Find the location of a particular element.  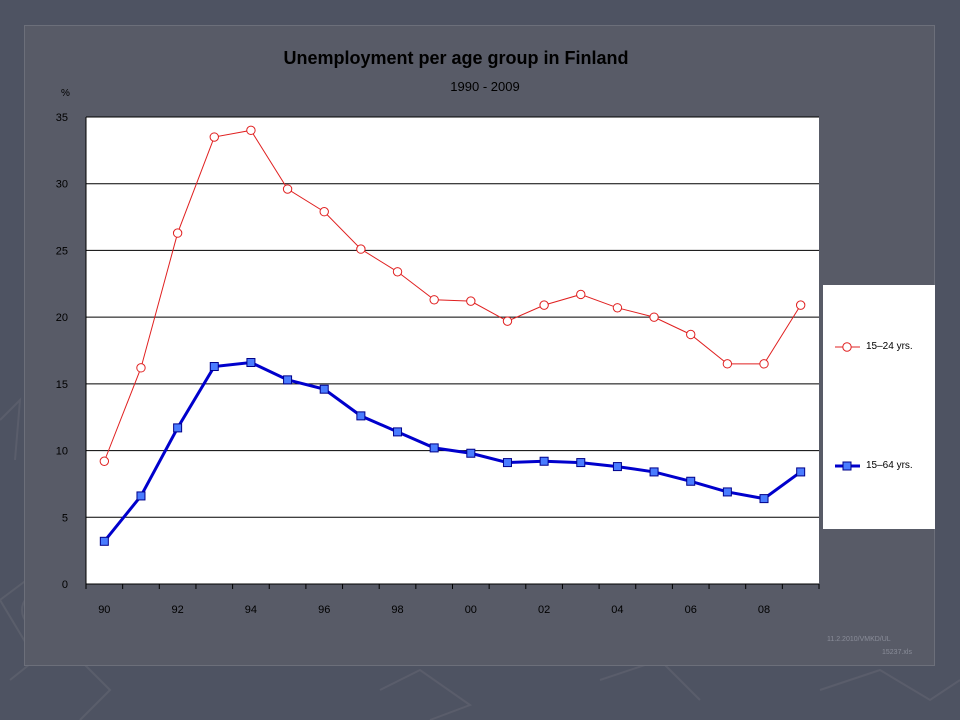

legend-label-15-64: 15–64 yrs. is located at coordinates (889, 465).